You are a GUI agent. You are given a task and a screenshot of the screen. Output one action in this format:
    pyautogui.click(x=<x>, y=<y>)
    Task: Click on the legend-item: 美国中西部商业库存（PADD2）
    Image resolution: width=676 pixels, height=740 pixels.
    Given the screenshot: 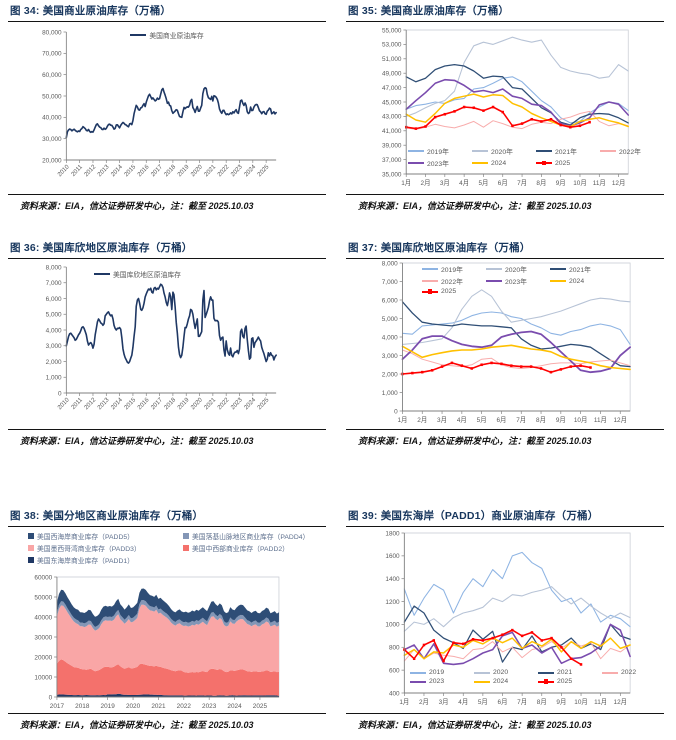 What is the action you would take?
    pyautogui.click(x=254, y=548)
    